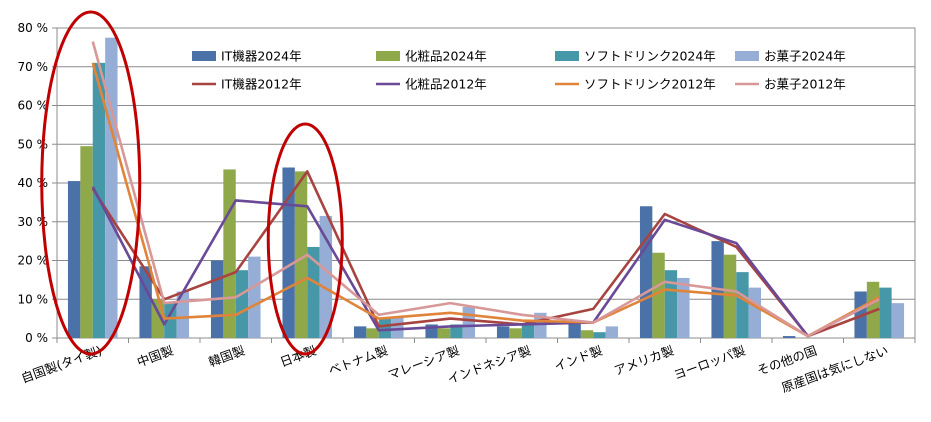 The width and height of the screenshot is (931, 422). I want to click on y-tick-label: 20 %, so click(33, 261).